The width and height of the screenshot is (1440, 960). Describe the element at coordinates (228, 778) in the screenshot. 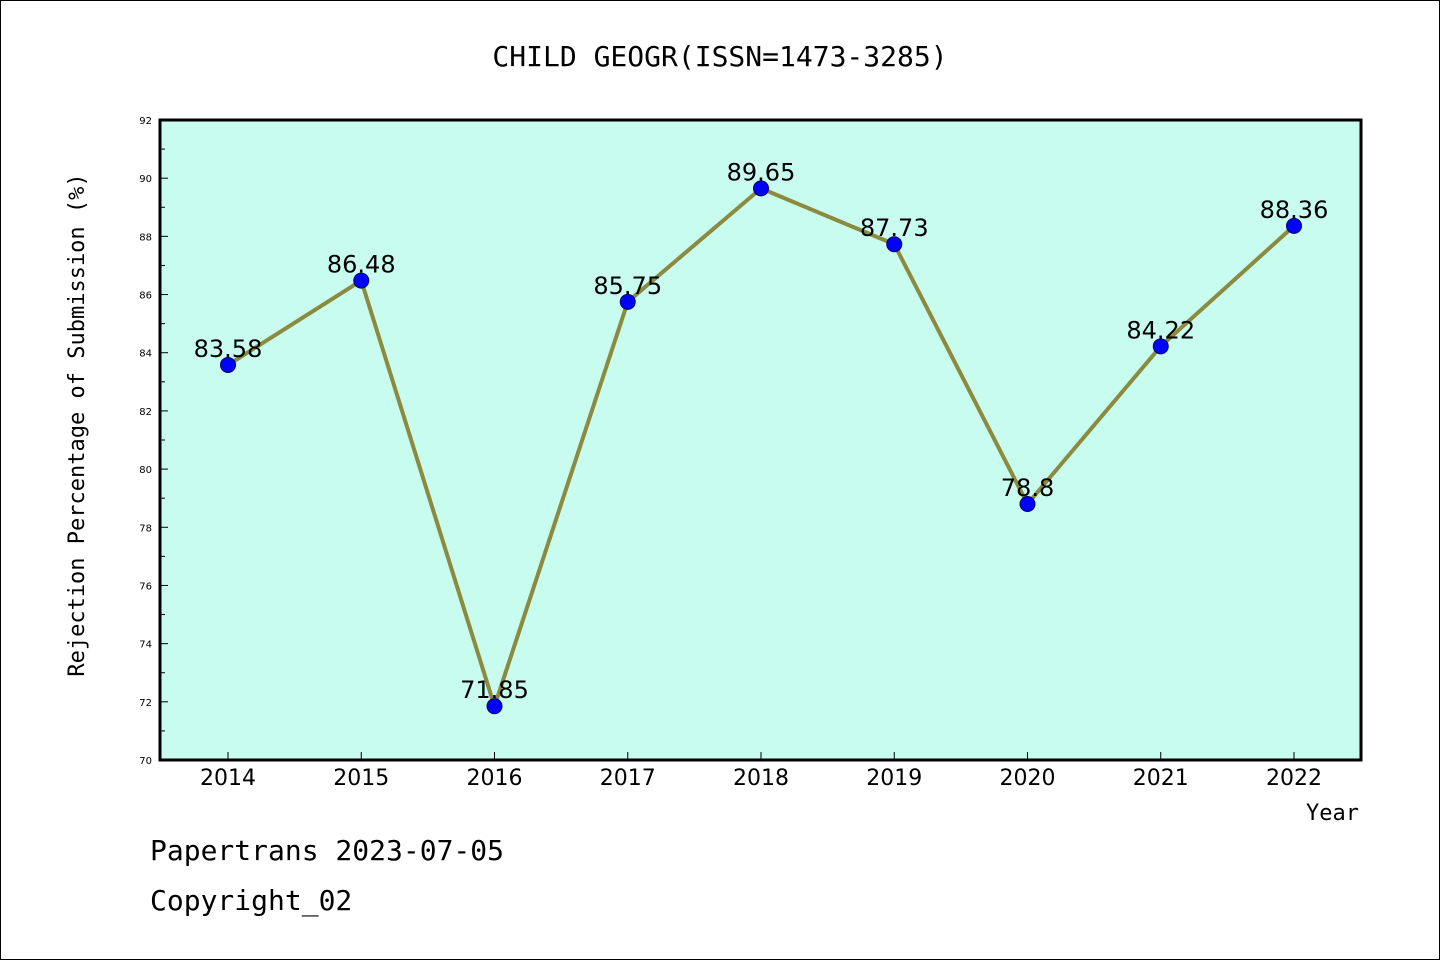

I see `x-tick-label: 2014` at that location.